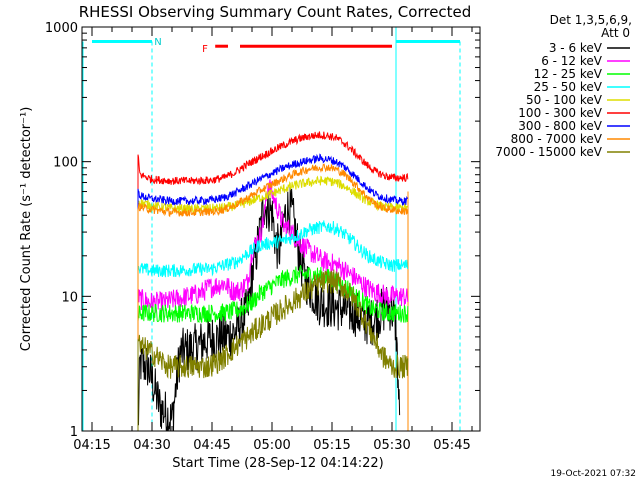  I want to click on legend-label: 50 - 100 keV, so click(564, 100).